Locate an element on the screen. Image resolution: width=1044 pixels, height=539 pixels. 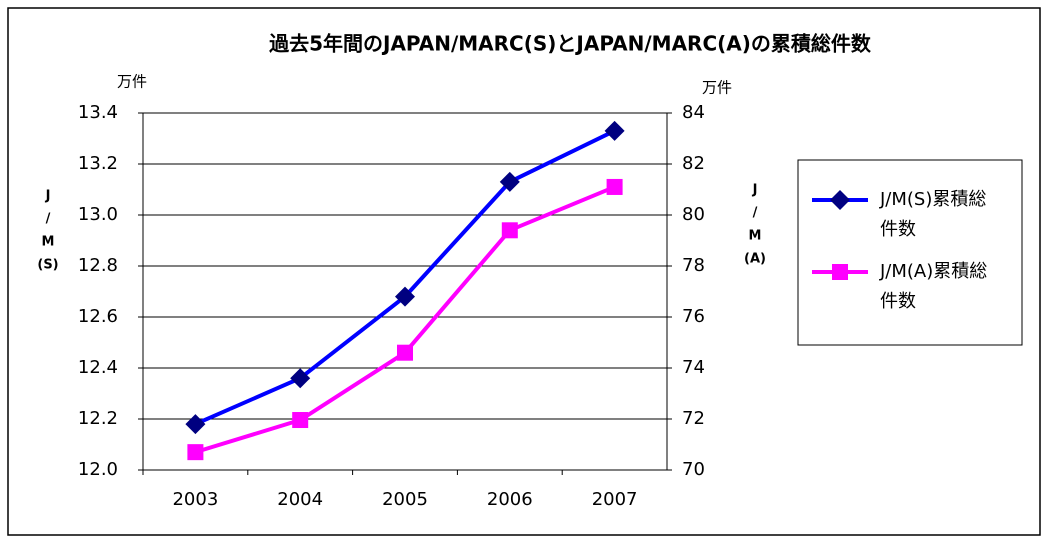
legend-label: J/M(A)累積総件数 is located at coordinates (934, 286).